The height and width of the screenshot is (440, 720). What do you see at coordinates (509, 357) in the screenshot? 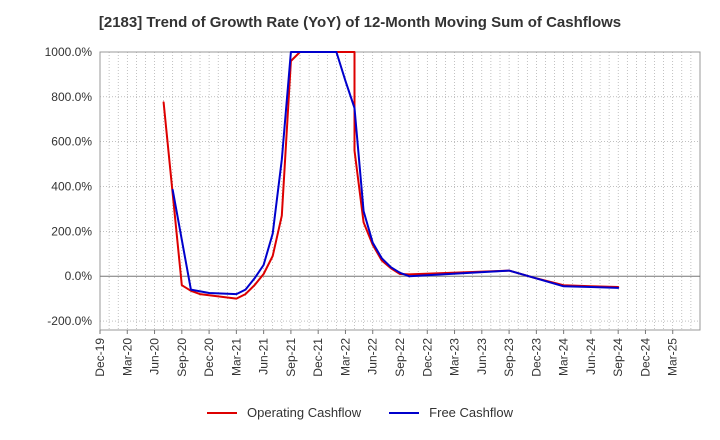
I see `x-tick-label: Sep-23` at bounding box center [509, 357].